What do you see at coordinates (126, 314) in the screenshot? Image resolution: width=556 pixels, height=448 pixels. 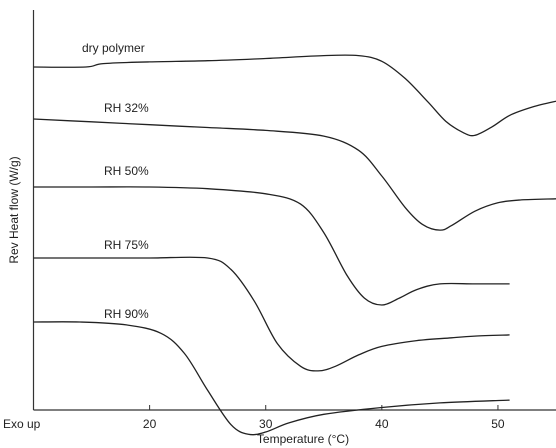 I see `series-label-4: RH 90%` at bounding box center [126, 314].